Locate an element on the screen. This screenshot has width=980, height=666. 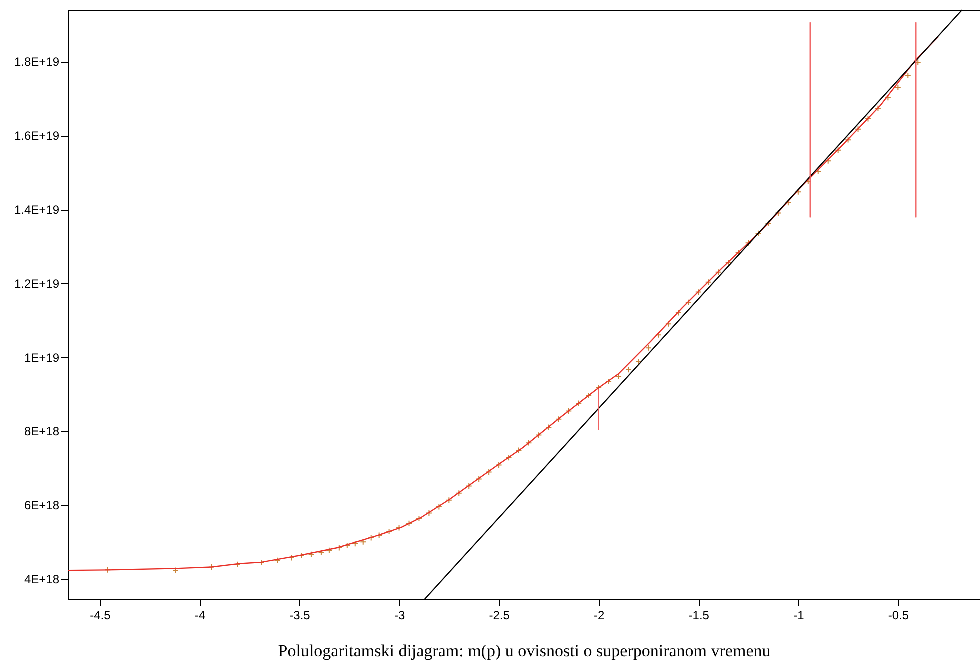
y-tick-label: 6E+18 is located at coordinates (42, 505).